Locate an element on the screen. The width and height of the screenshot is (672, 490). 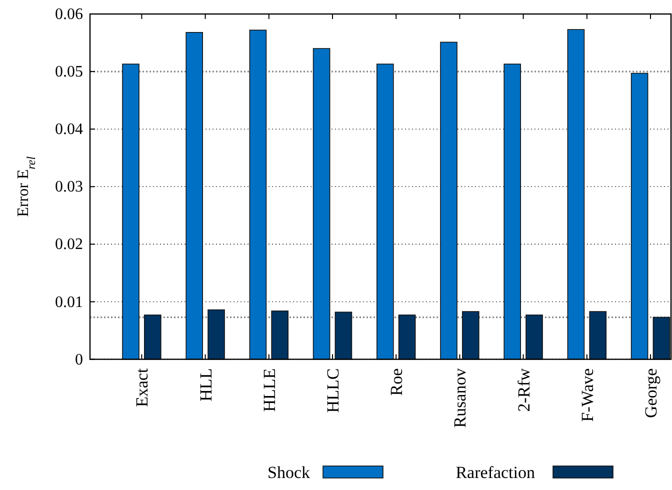
y-tick-label: 0.04 is located at coordinates (69, 129).